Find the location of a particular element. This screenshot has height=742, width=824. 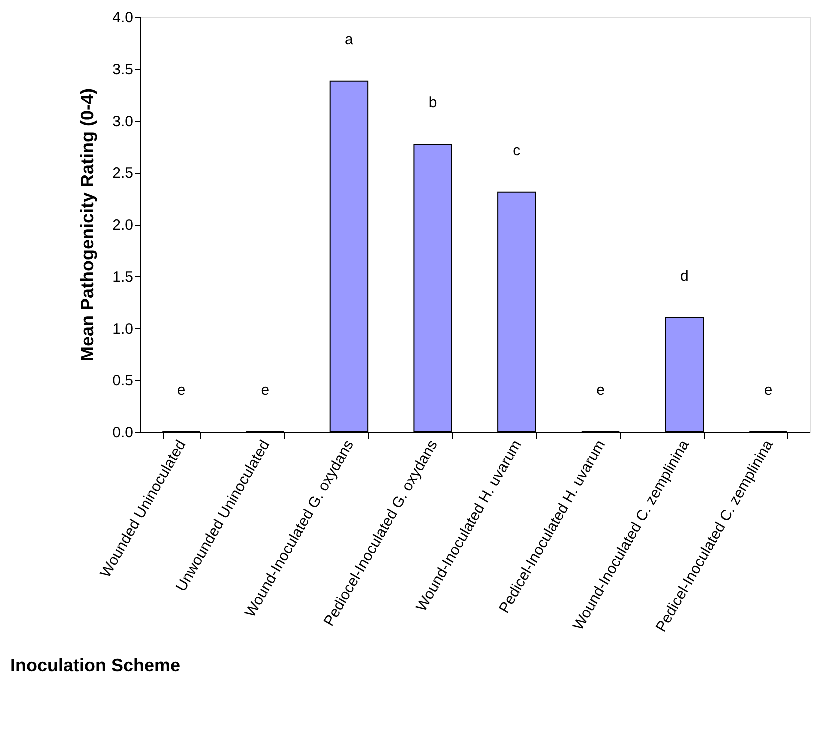

y-tick-label: 2.0 is located at coordinates (123, 225).